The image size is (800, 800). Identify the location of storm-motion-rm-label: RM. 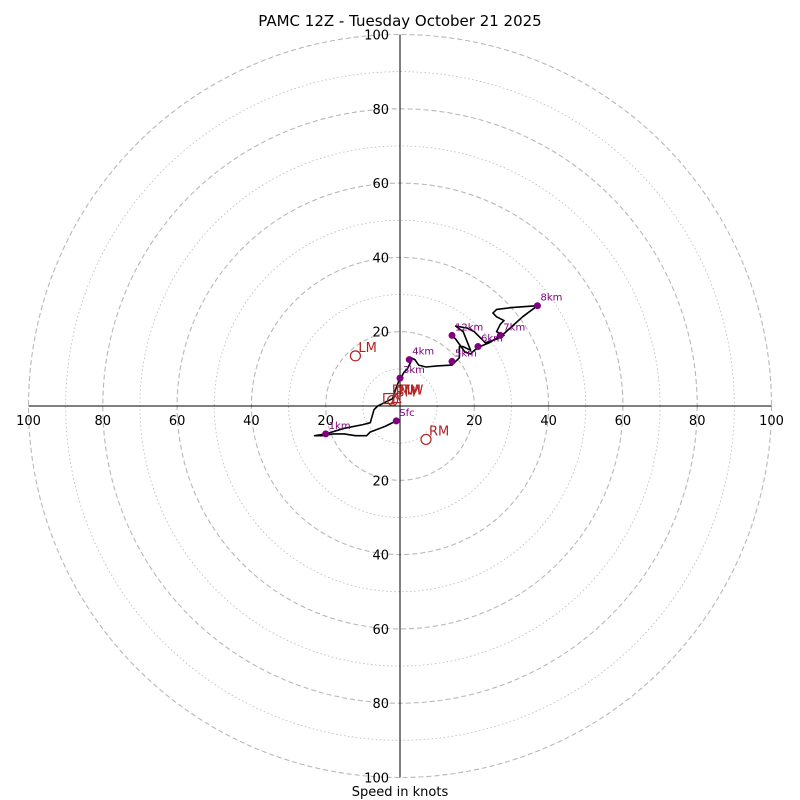
(439, 431).